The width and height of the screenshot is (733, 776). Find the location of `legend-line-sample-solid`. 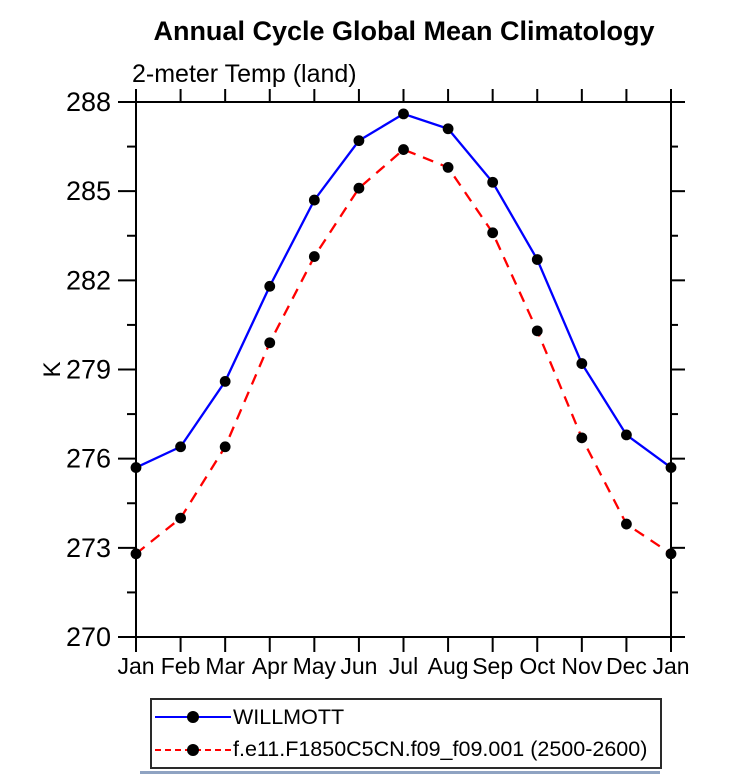

legend-line-sample-solid is located at coordinates (193, 717).